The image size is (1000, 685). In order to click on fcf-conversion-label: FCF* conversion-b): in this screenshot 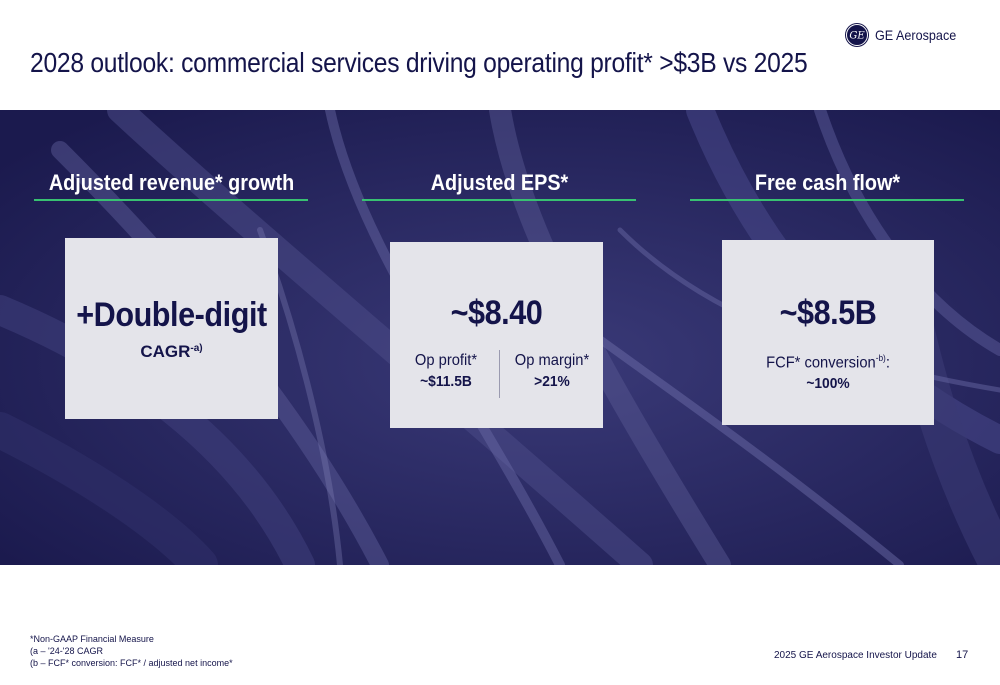, I will do `click(827, 362)`.